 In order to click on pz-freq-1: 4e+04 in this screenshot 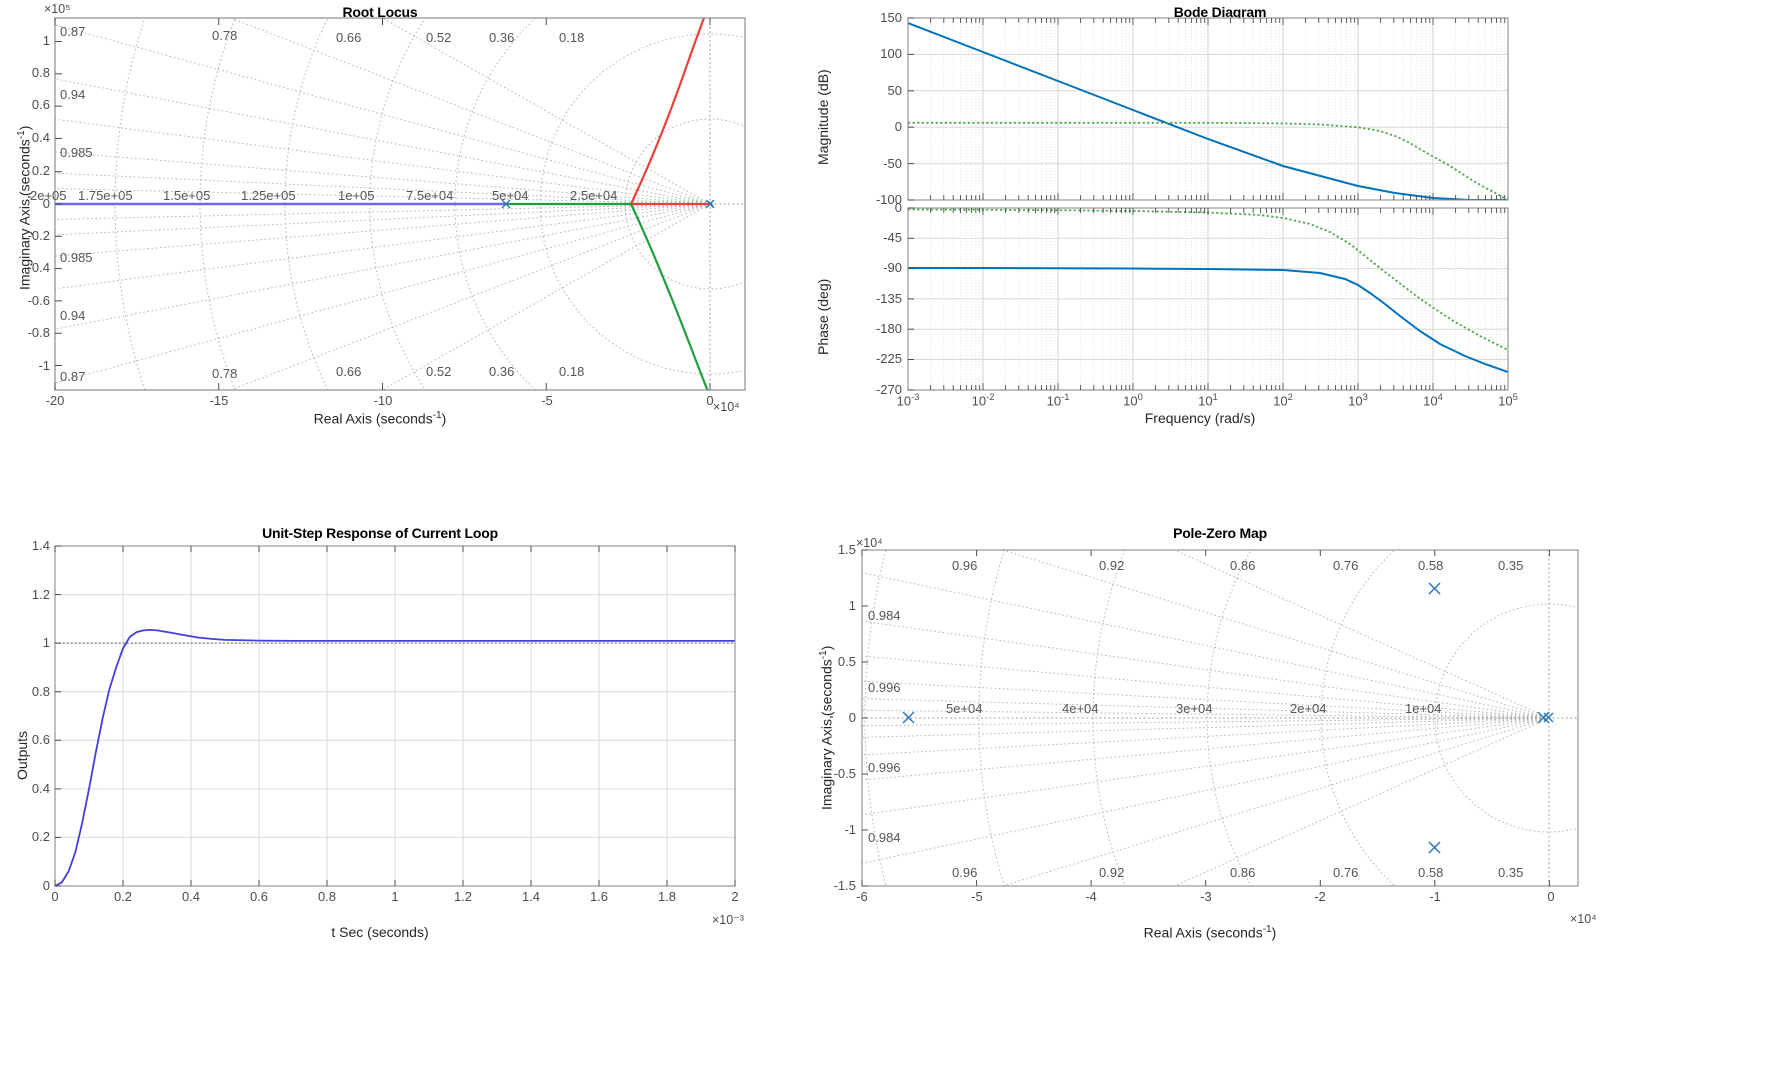, I will do `click(1080, 708)`.